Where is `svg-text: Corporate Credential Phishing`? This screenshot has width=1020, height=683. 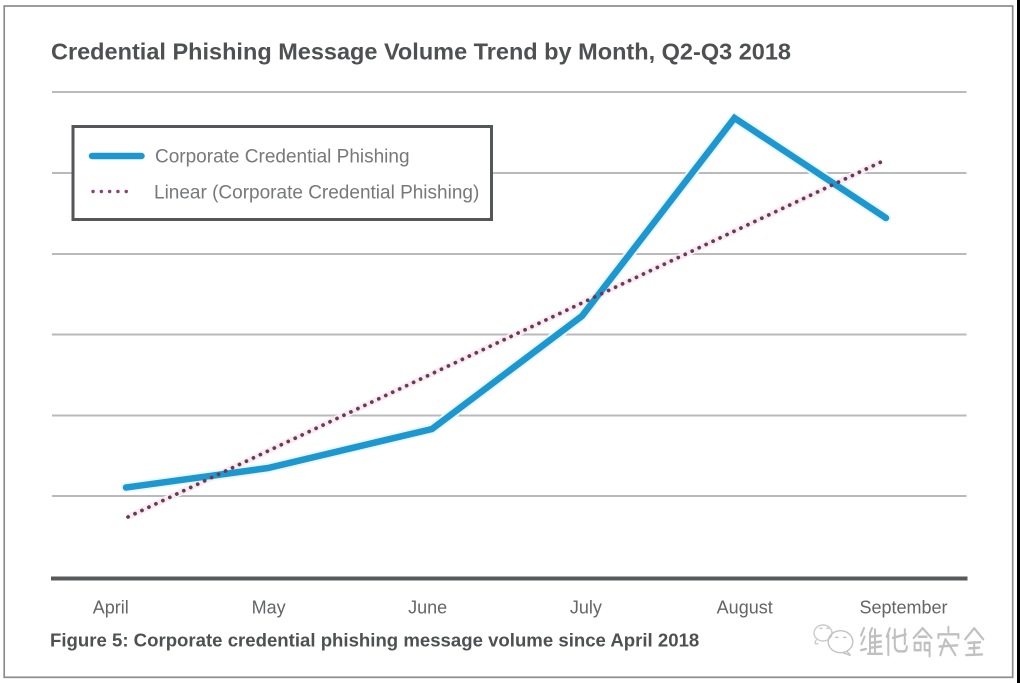
svg-text: Corporate Credential Phishing is located at coordinates (282, 157).